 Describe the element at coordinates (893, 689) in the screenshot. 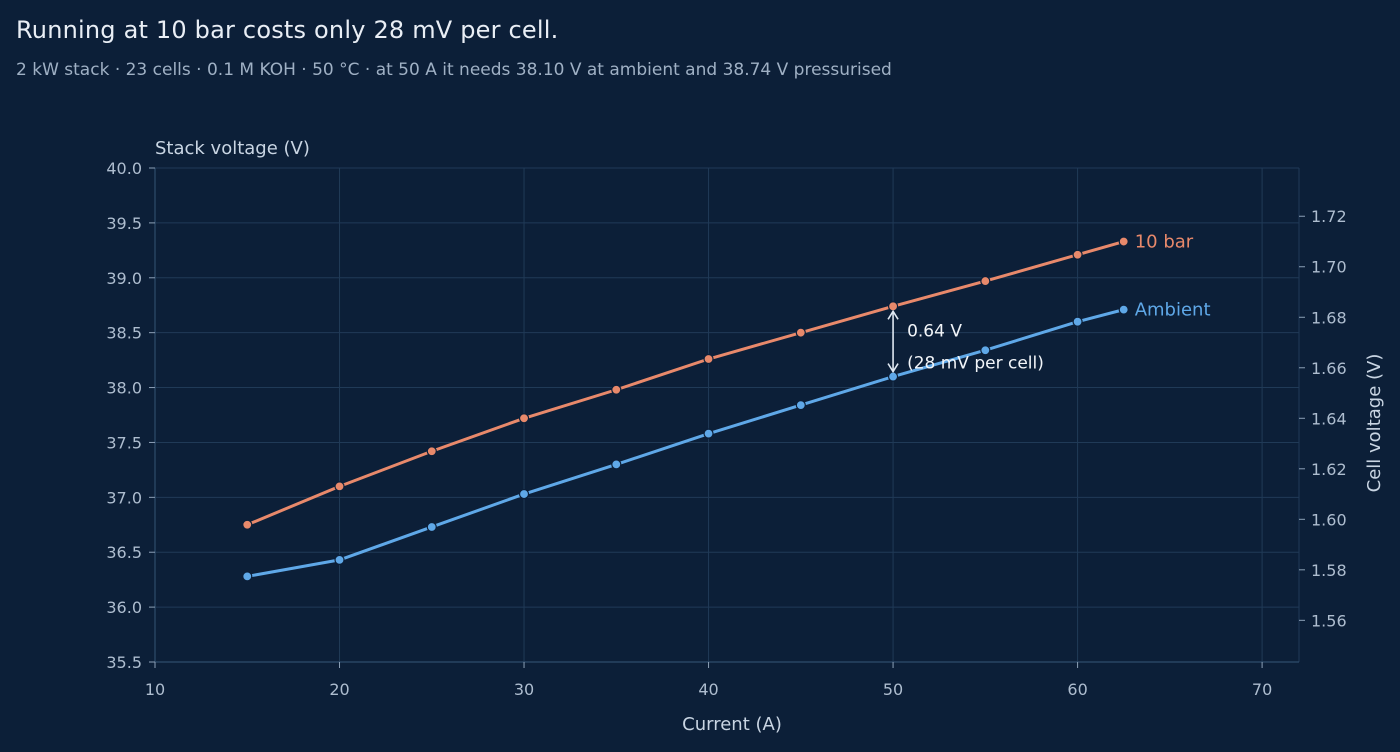

I see `x-tick-label: 50` at that location.